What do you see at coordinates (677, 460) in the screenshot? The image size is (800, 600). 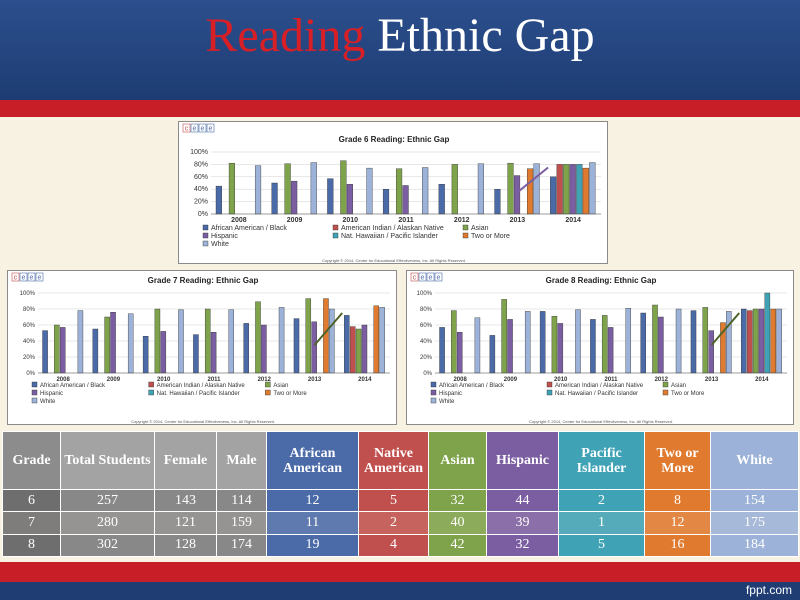 I see `header-cell: Two or More` at bounding box center [677, 460].